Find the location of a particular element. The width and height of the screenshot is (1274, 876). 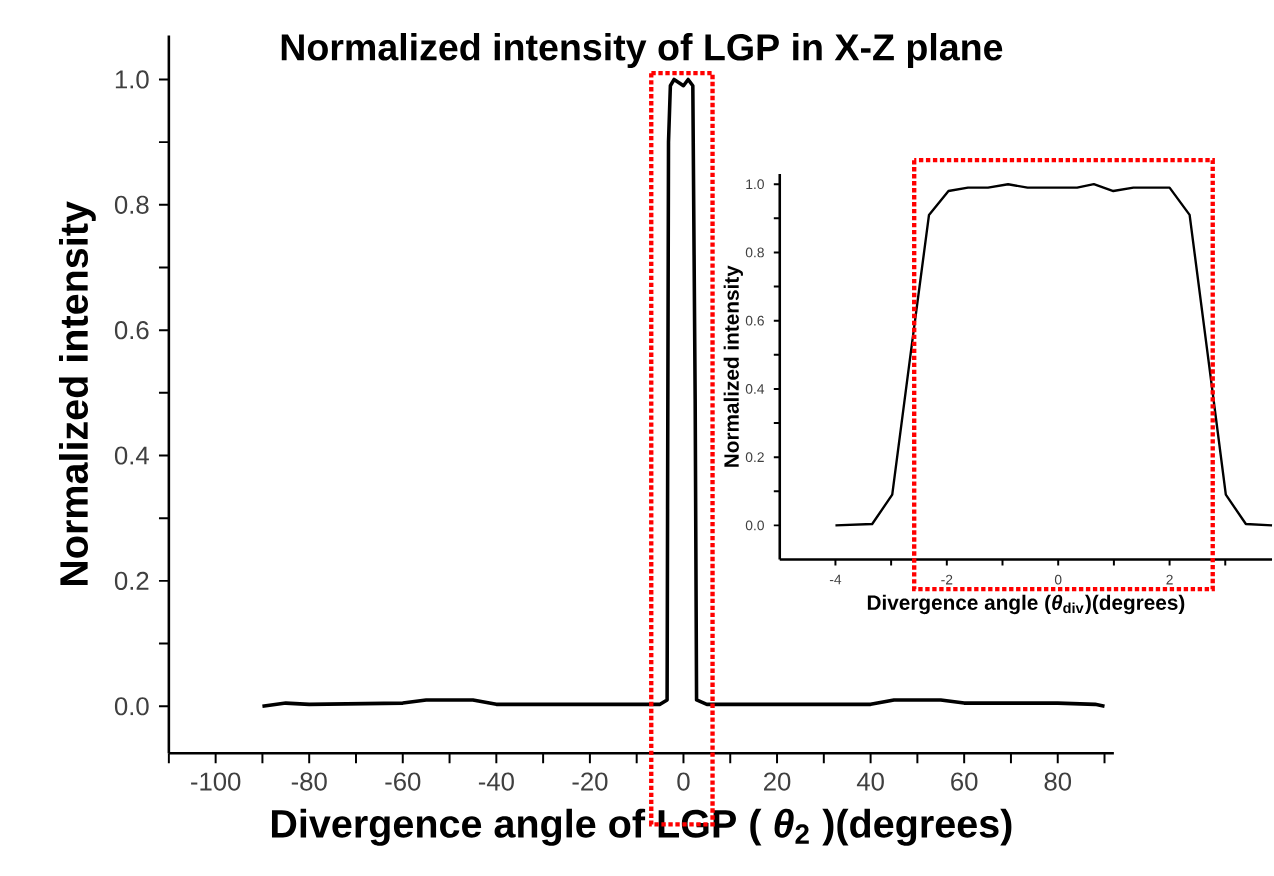

y-tick-label: 0.8 is located at coordinates (131, 204).